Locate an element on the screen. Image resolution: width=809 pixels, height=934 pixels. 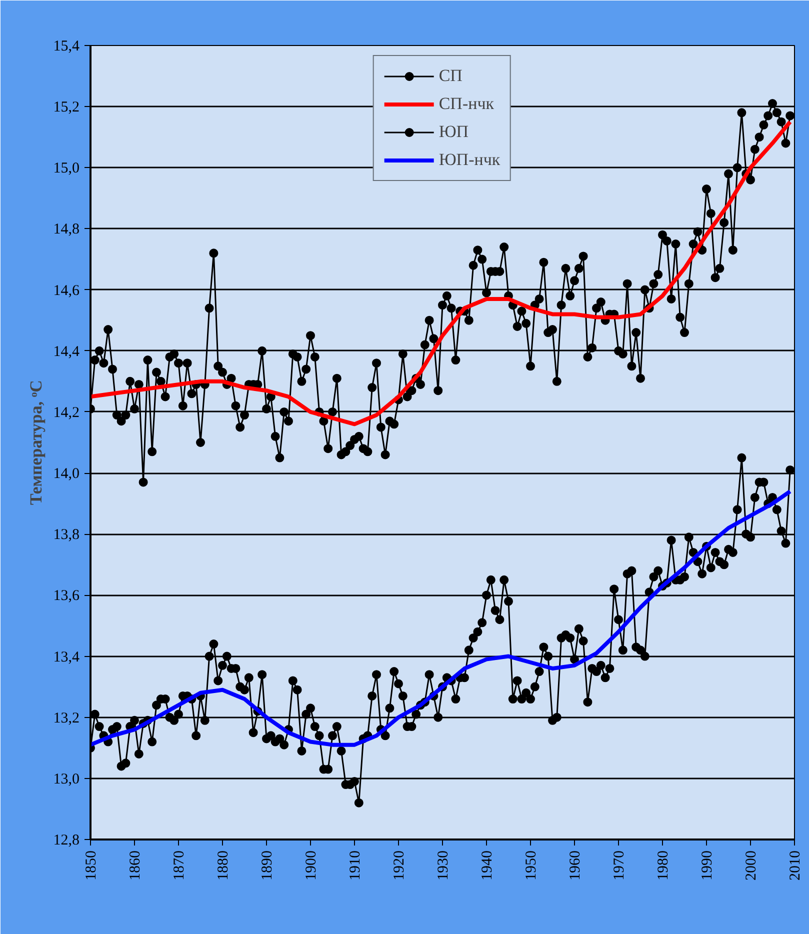
legend-label: СП-нчк is located at coordinates (466, 104).